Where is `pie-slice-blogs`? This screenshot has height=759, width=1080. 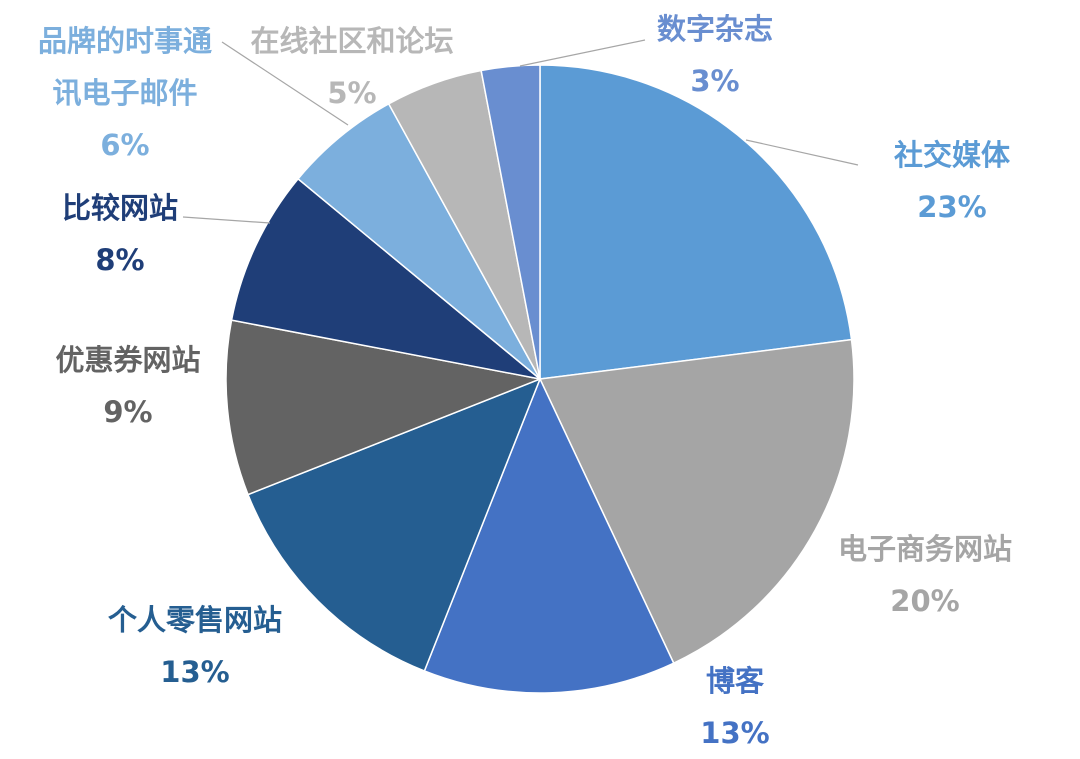
pie-slice-blogs is located at coordinates (549, 535).